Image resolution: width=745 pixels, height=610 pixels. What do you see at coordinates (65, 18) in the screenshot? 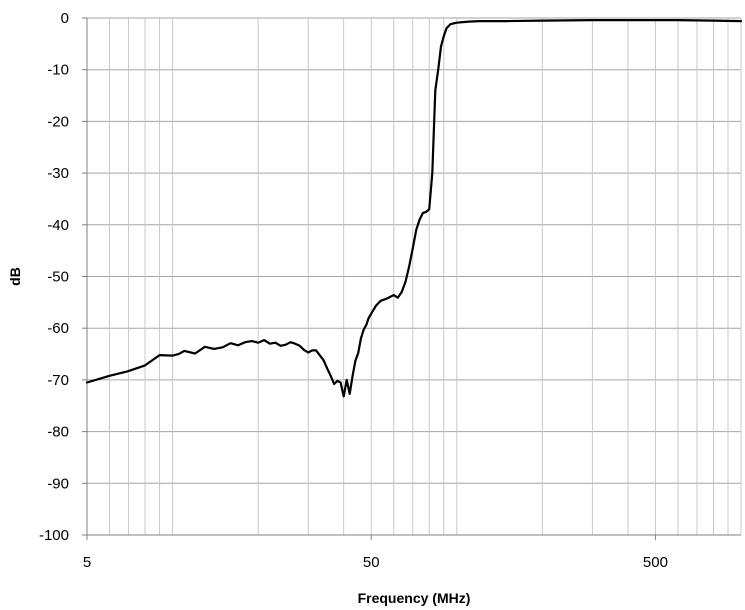
I see `y-tick-label: 0` at bounding box center [65, 18].